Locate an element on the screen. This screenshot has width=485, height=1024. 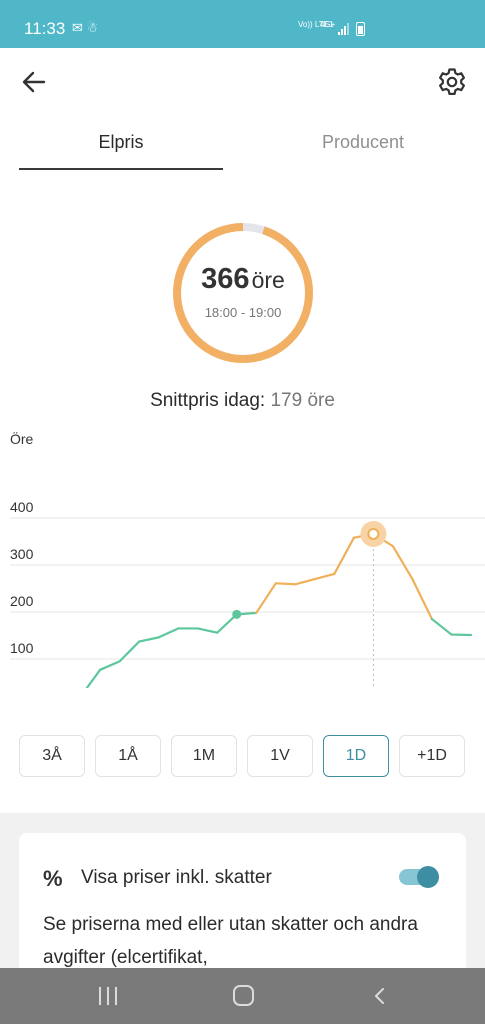
percent-icon: % is located at coordinates (53, 878).